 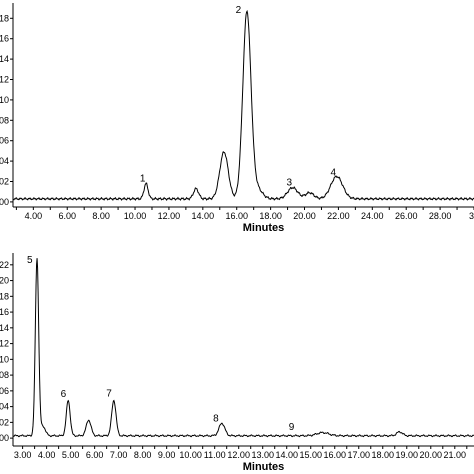 What do you see at coordinates (440, 216) in the screenshot?
I see `x-tick-label: 28.00` at bounding box center [440, 216].